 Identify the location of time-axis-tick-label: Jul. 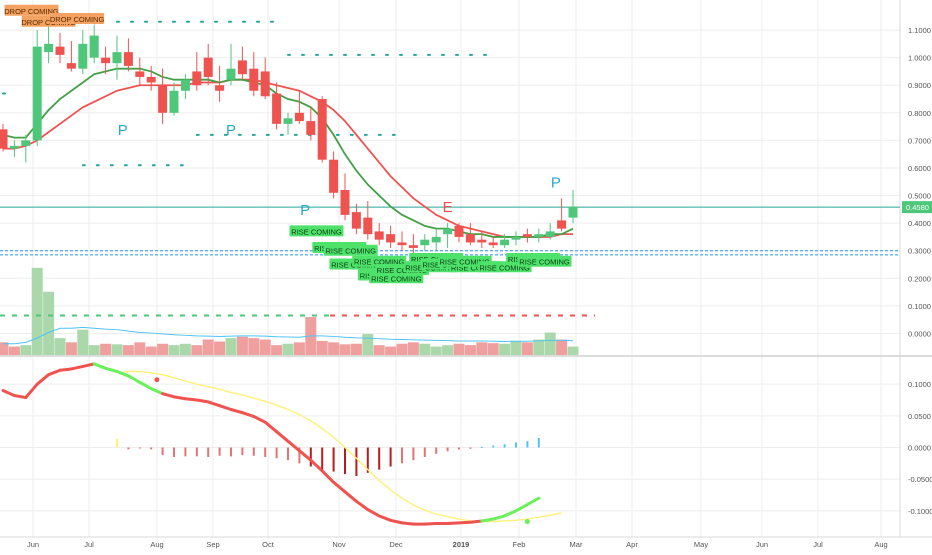
(818, 544).